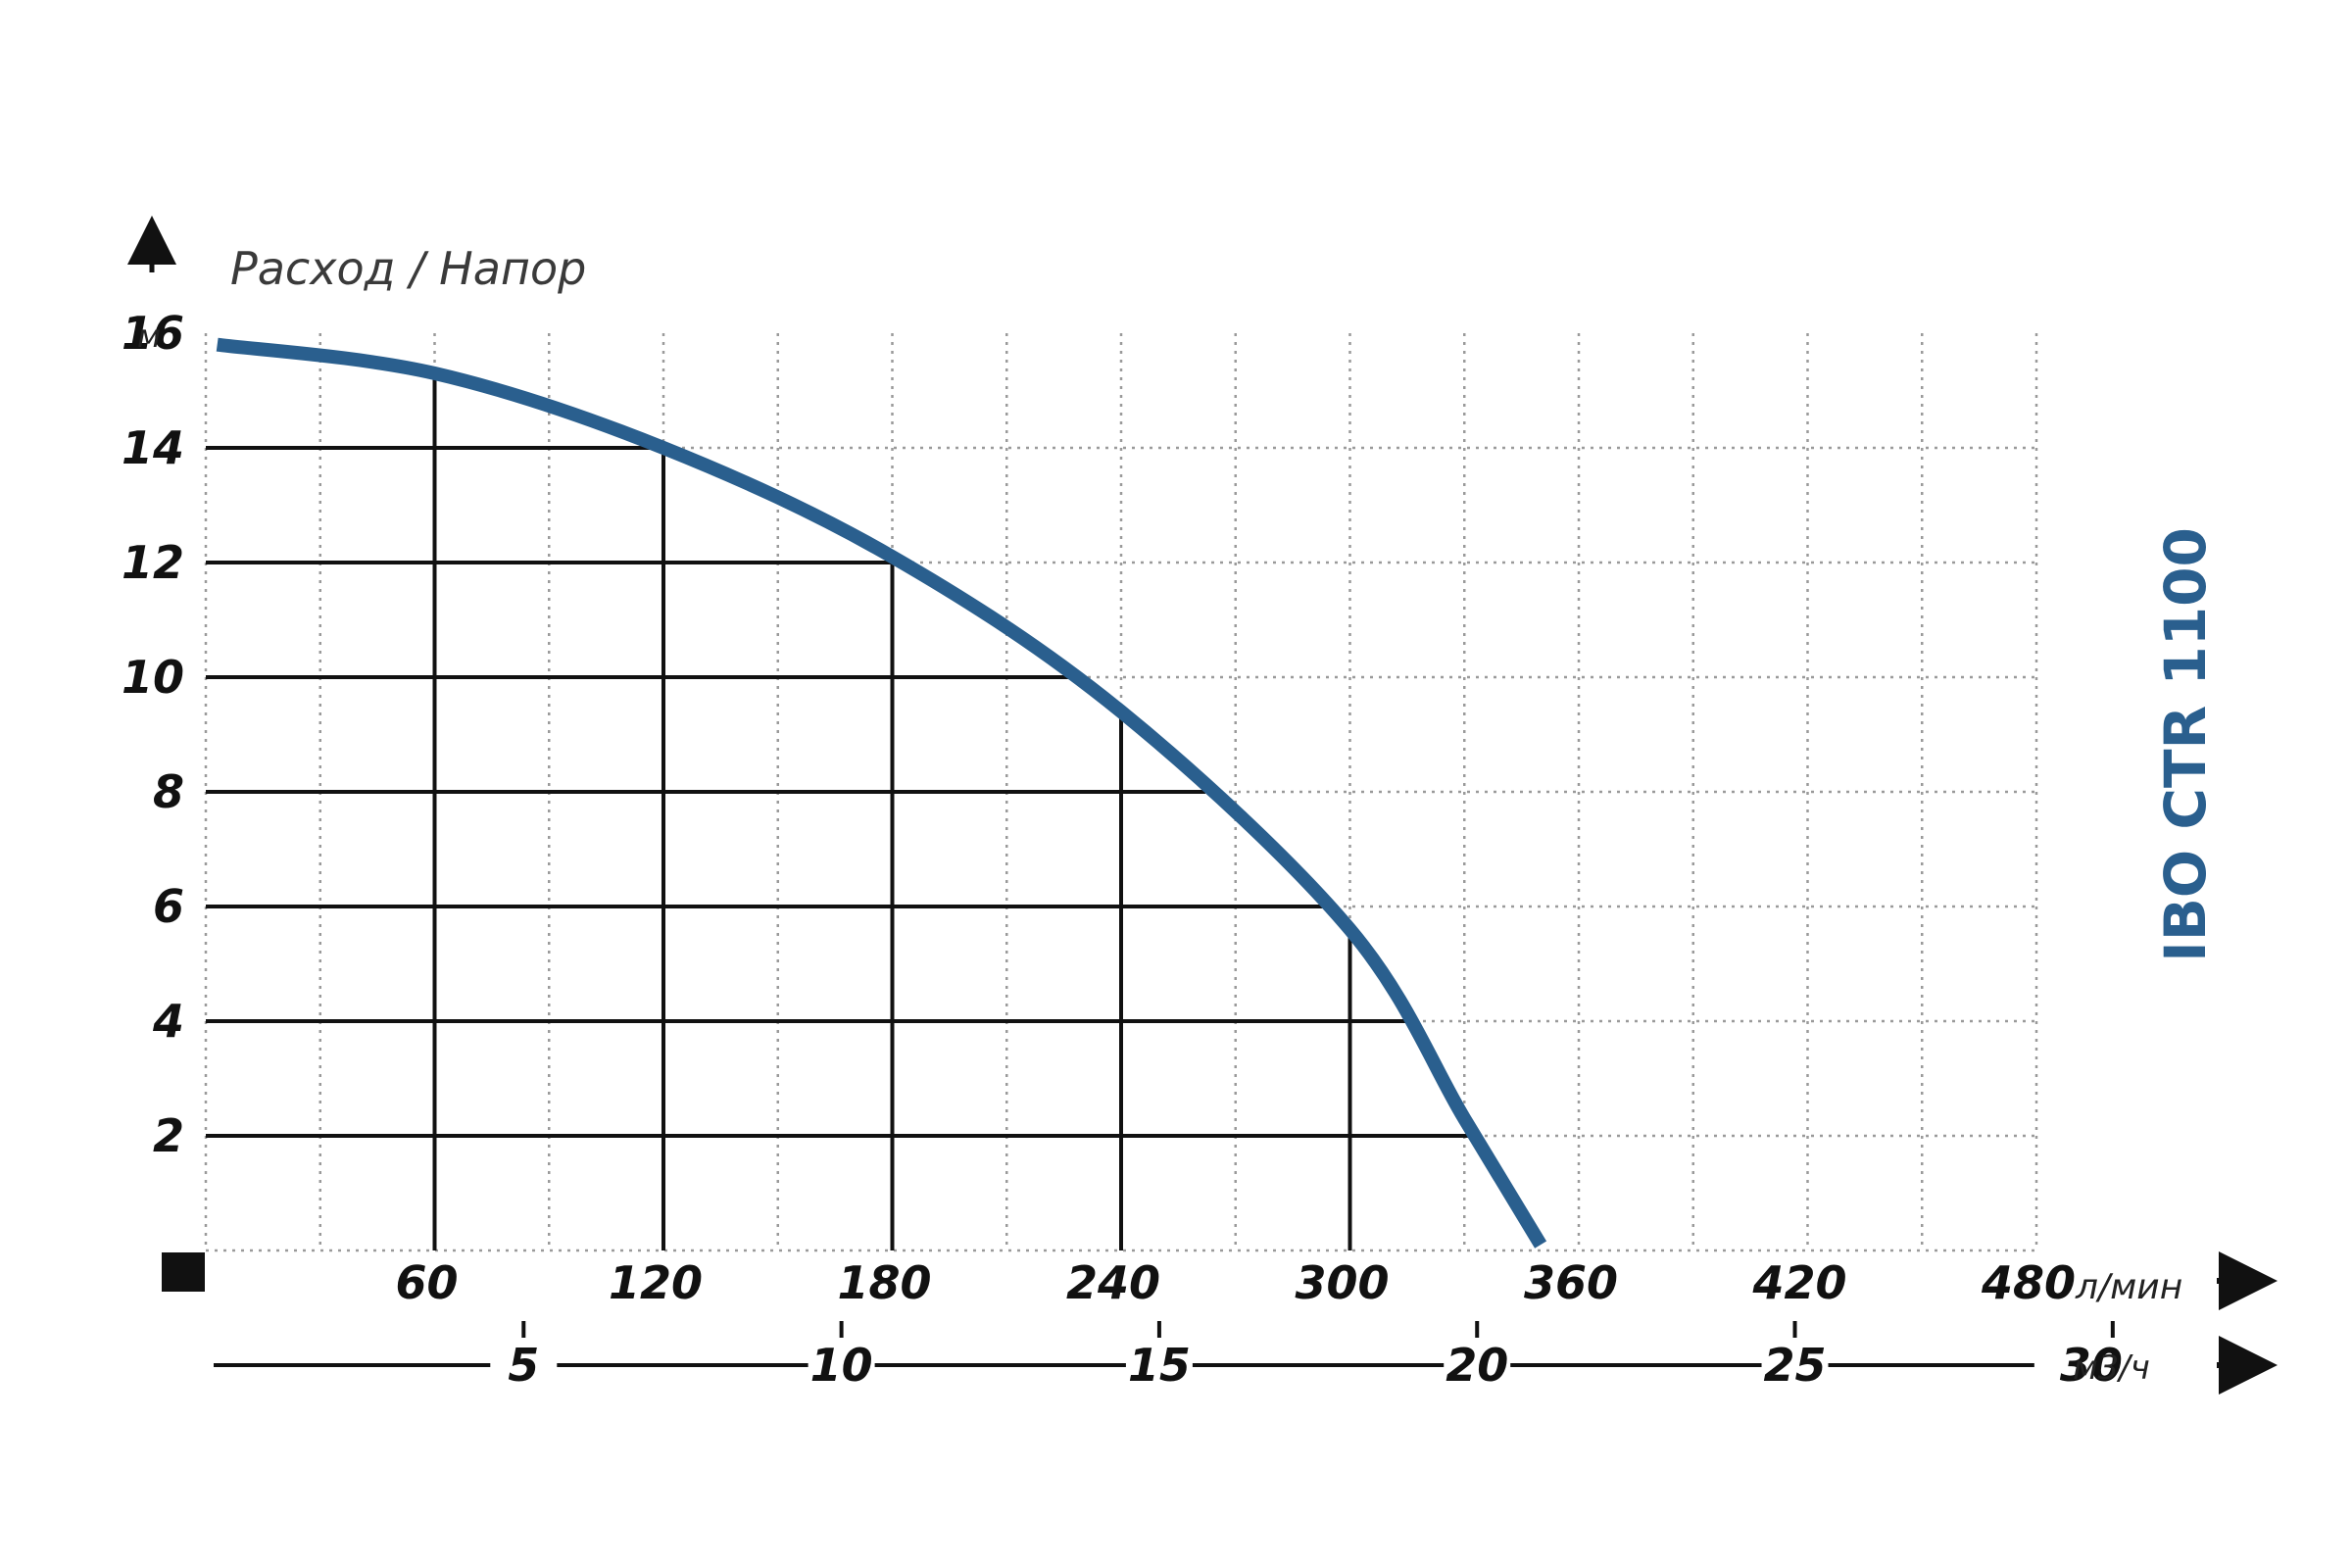 The width and height of the screenshot is (2352, 1568). What do you see at coordinates (153, 562) in the screenshot?
I see `y-tick-label: 12` at bounding box center [153, 562].